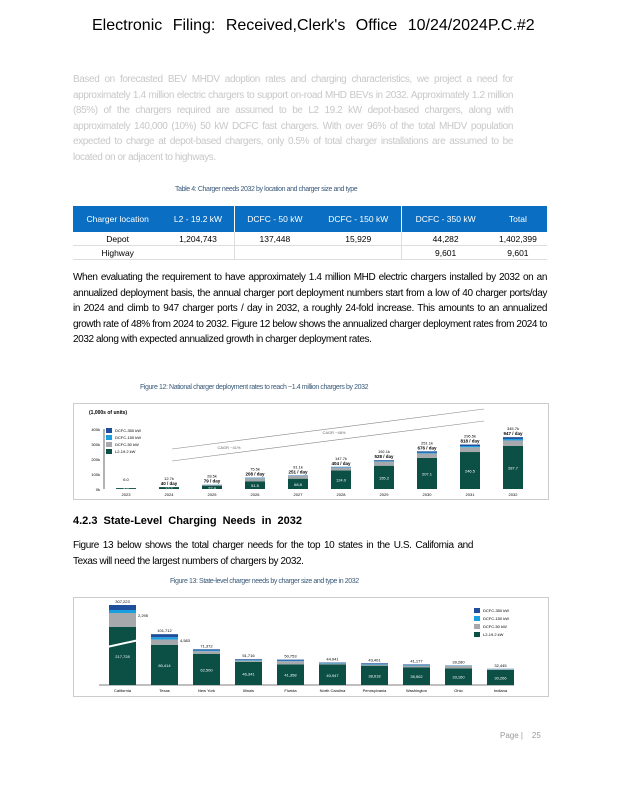 The height and width of the screenshot is (800, 618). I want to click on bar-value-label: 62,500, so click(206, 669).